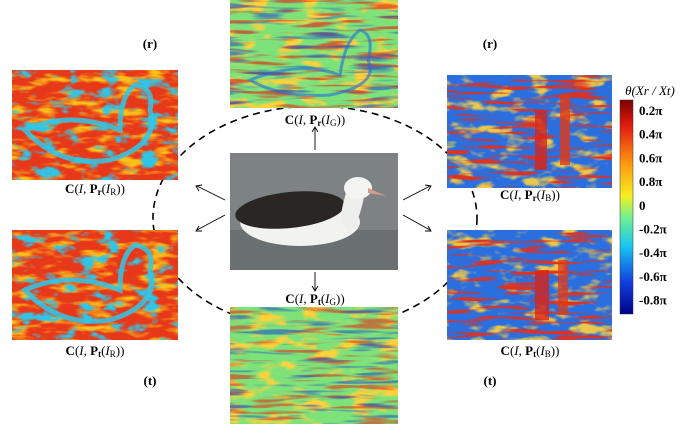 The height and width of the screenshot is (424, 700). Describe the element at coordinates (529, 285) in the screenshot. I see `heatmap-right-bottom` at that location.